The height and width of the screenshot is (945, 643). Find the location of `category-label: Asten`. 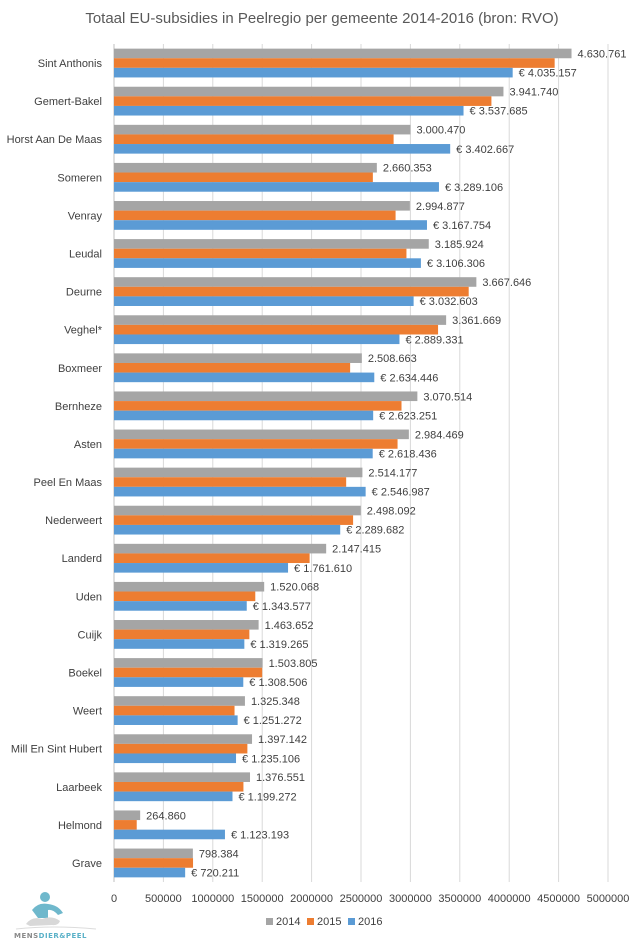

category-label: Asten is located at coordinates (88, 445).